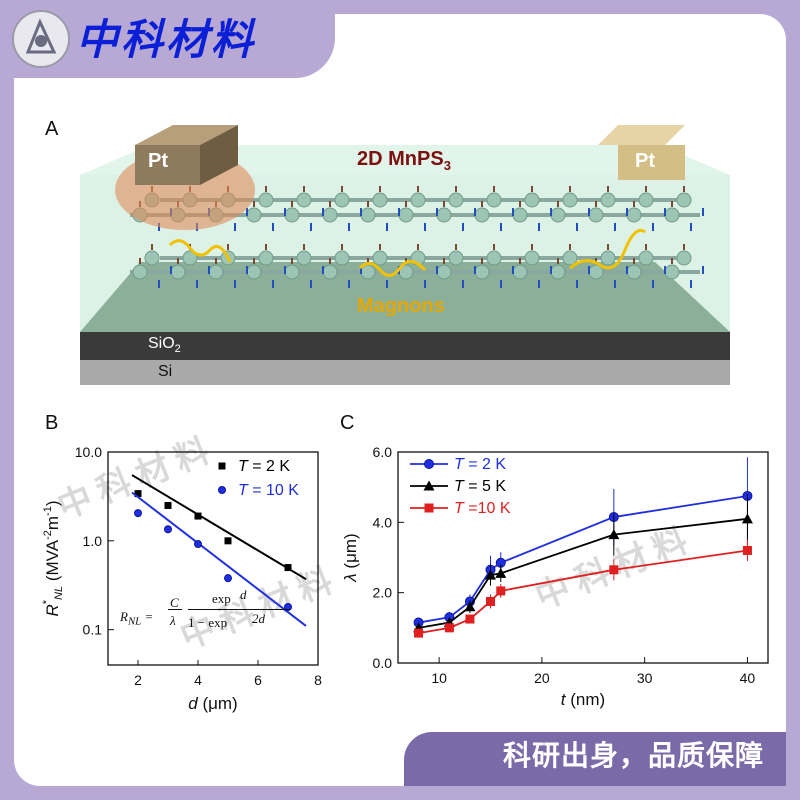 The width and height of the screenshot is (800, 800). Describe the element at coordinates (347, 423) in the screenshot. I see `panel-c-label: C` at that location.